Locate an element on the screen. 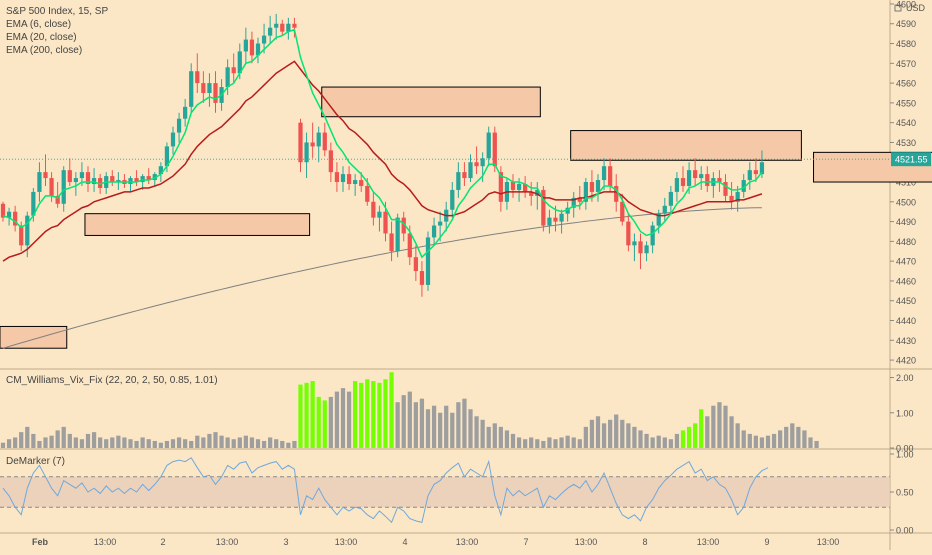  demarker-tick-label: 0.00 is located at coordinates (905, 531).